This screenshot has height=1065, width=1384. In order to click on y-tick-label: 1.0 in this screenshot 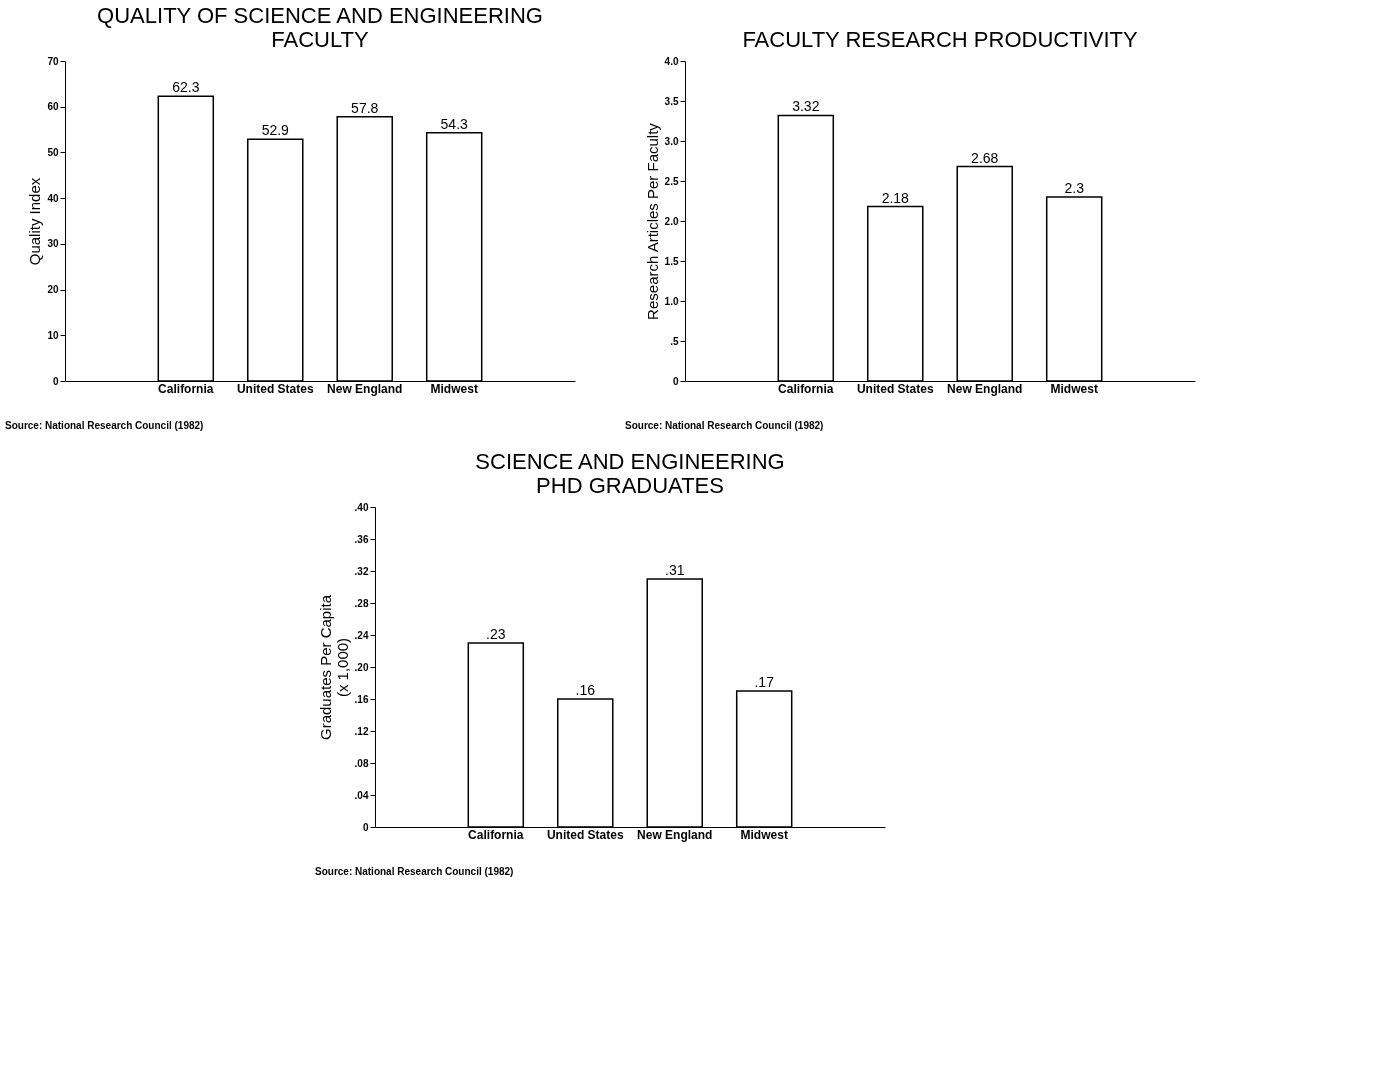, I will do `click(671, 301)`.